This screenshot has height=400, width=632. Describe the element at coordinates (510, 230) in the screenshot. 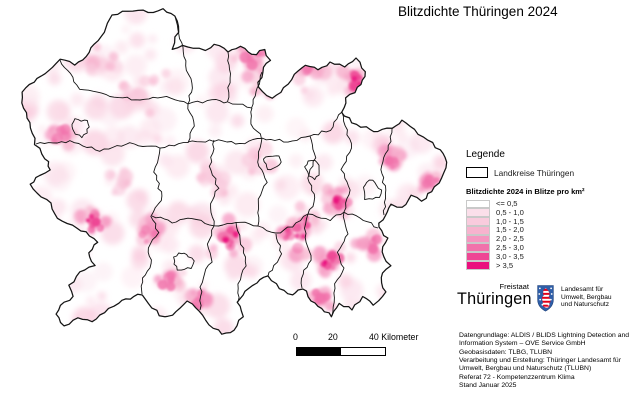

I see `legend-class-label: 1,5 - 2,0` at that location.